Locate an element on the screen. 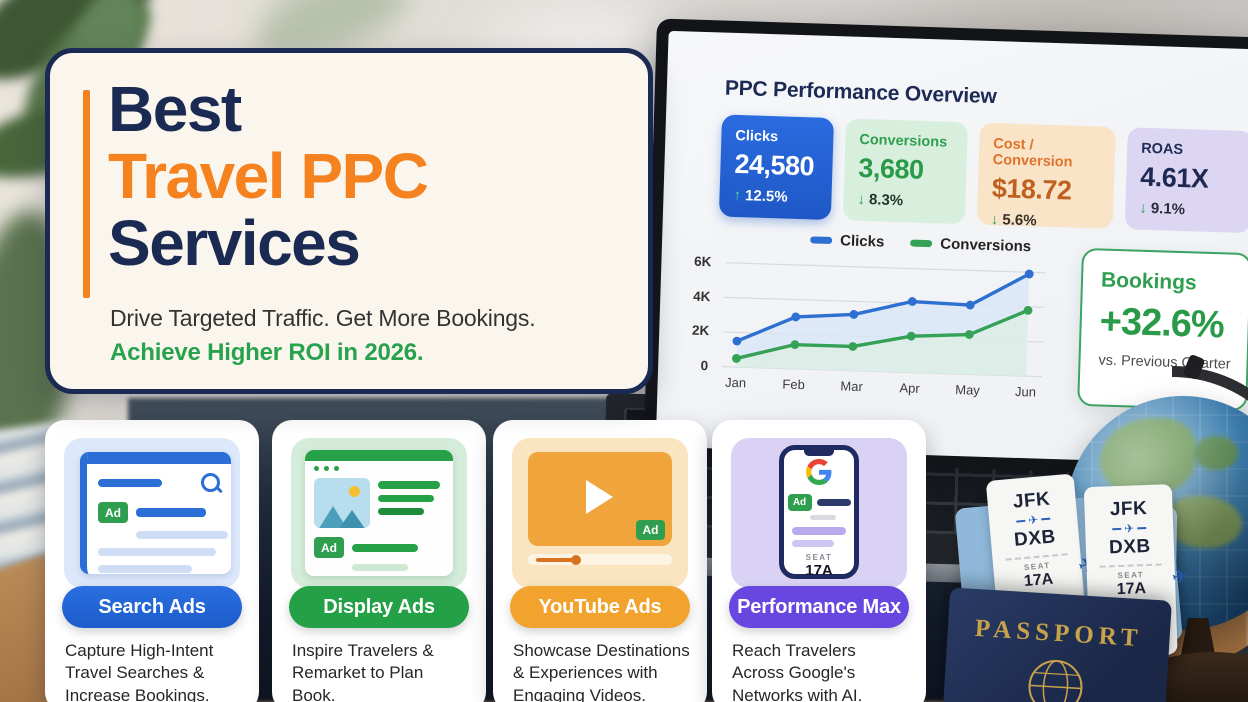 The height and width of the screenshot is (702, 1248). metric-value: 4.61X is located at coordinates (1174, 177).